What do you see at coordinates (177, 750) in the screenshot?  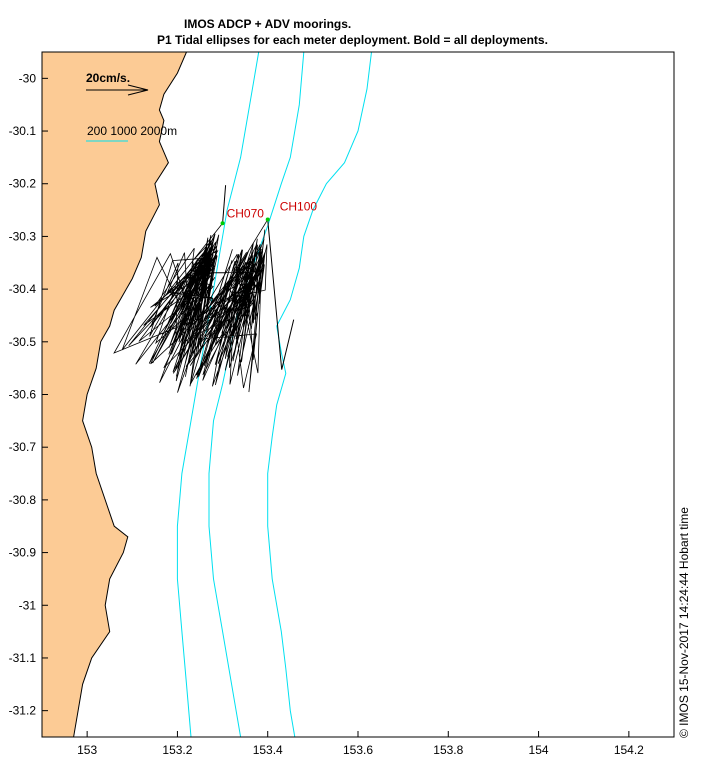 I see `x-tick-label: 153.2` at bounding box center [177, 750].